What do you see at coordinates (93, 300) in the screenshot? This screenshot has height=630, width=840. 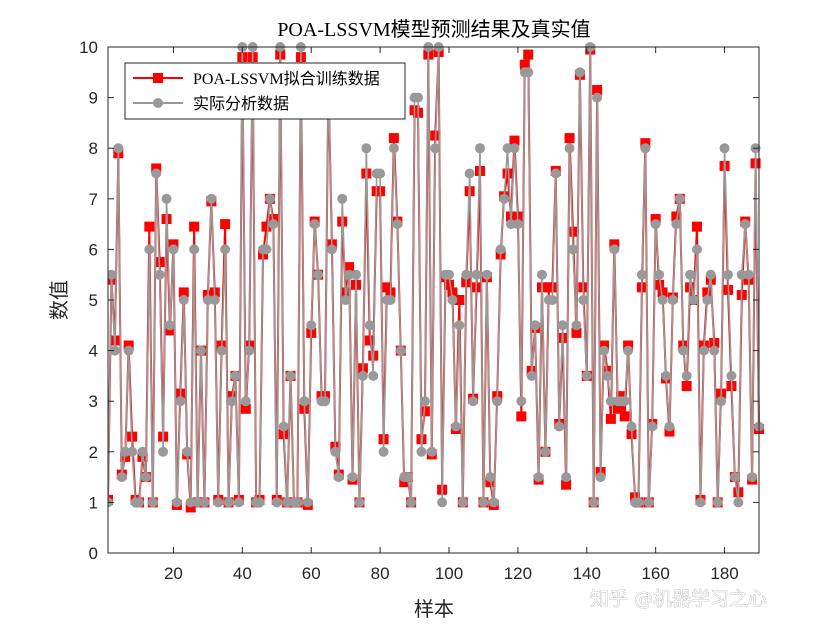 I see `y-tick-label: 5` at bounding box center [93, 300].